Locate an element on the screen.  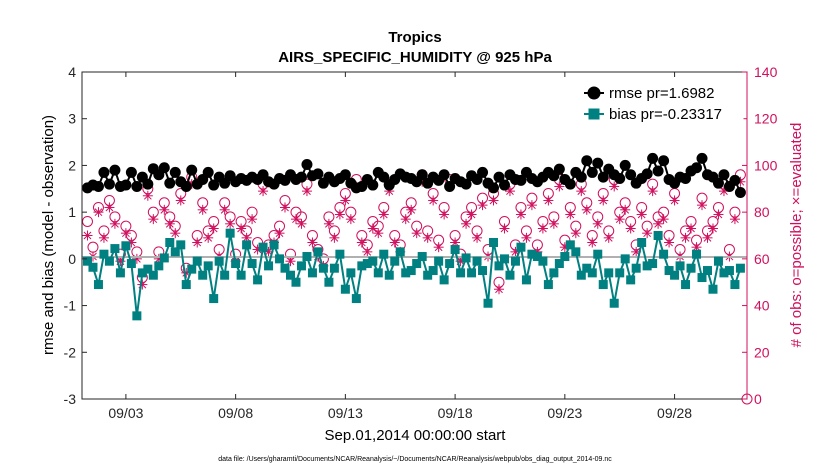
x-tick-label: 09/08 is located at coordinates (235, 413).